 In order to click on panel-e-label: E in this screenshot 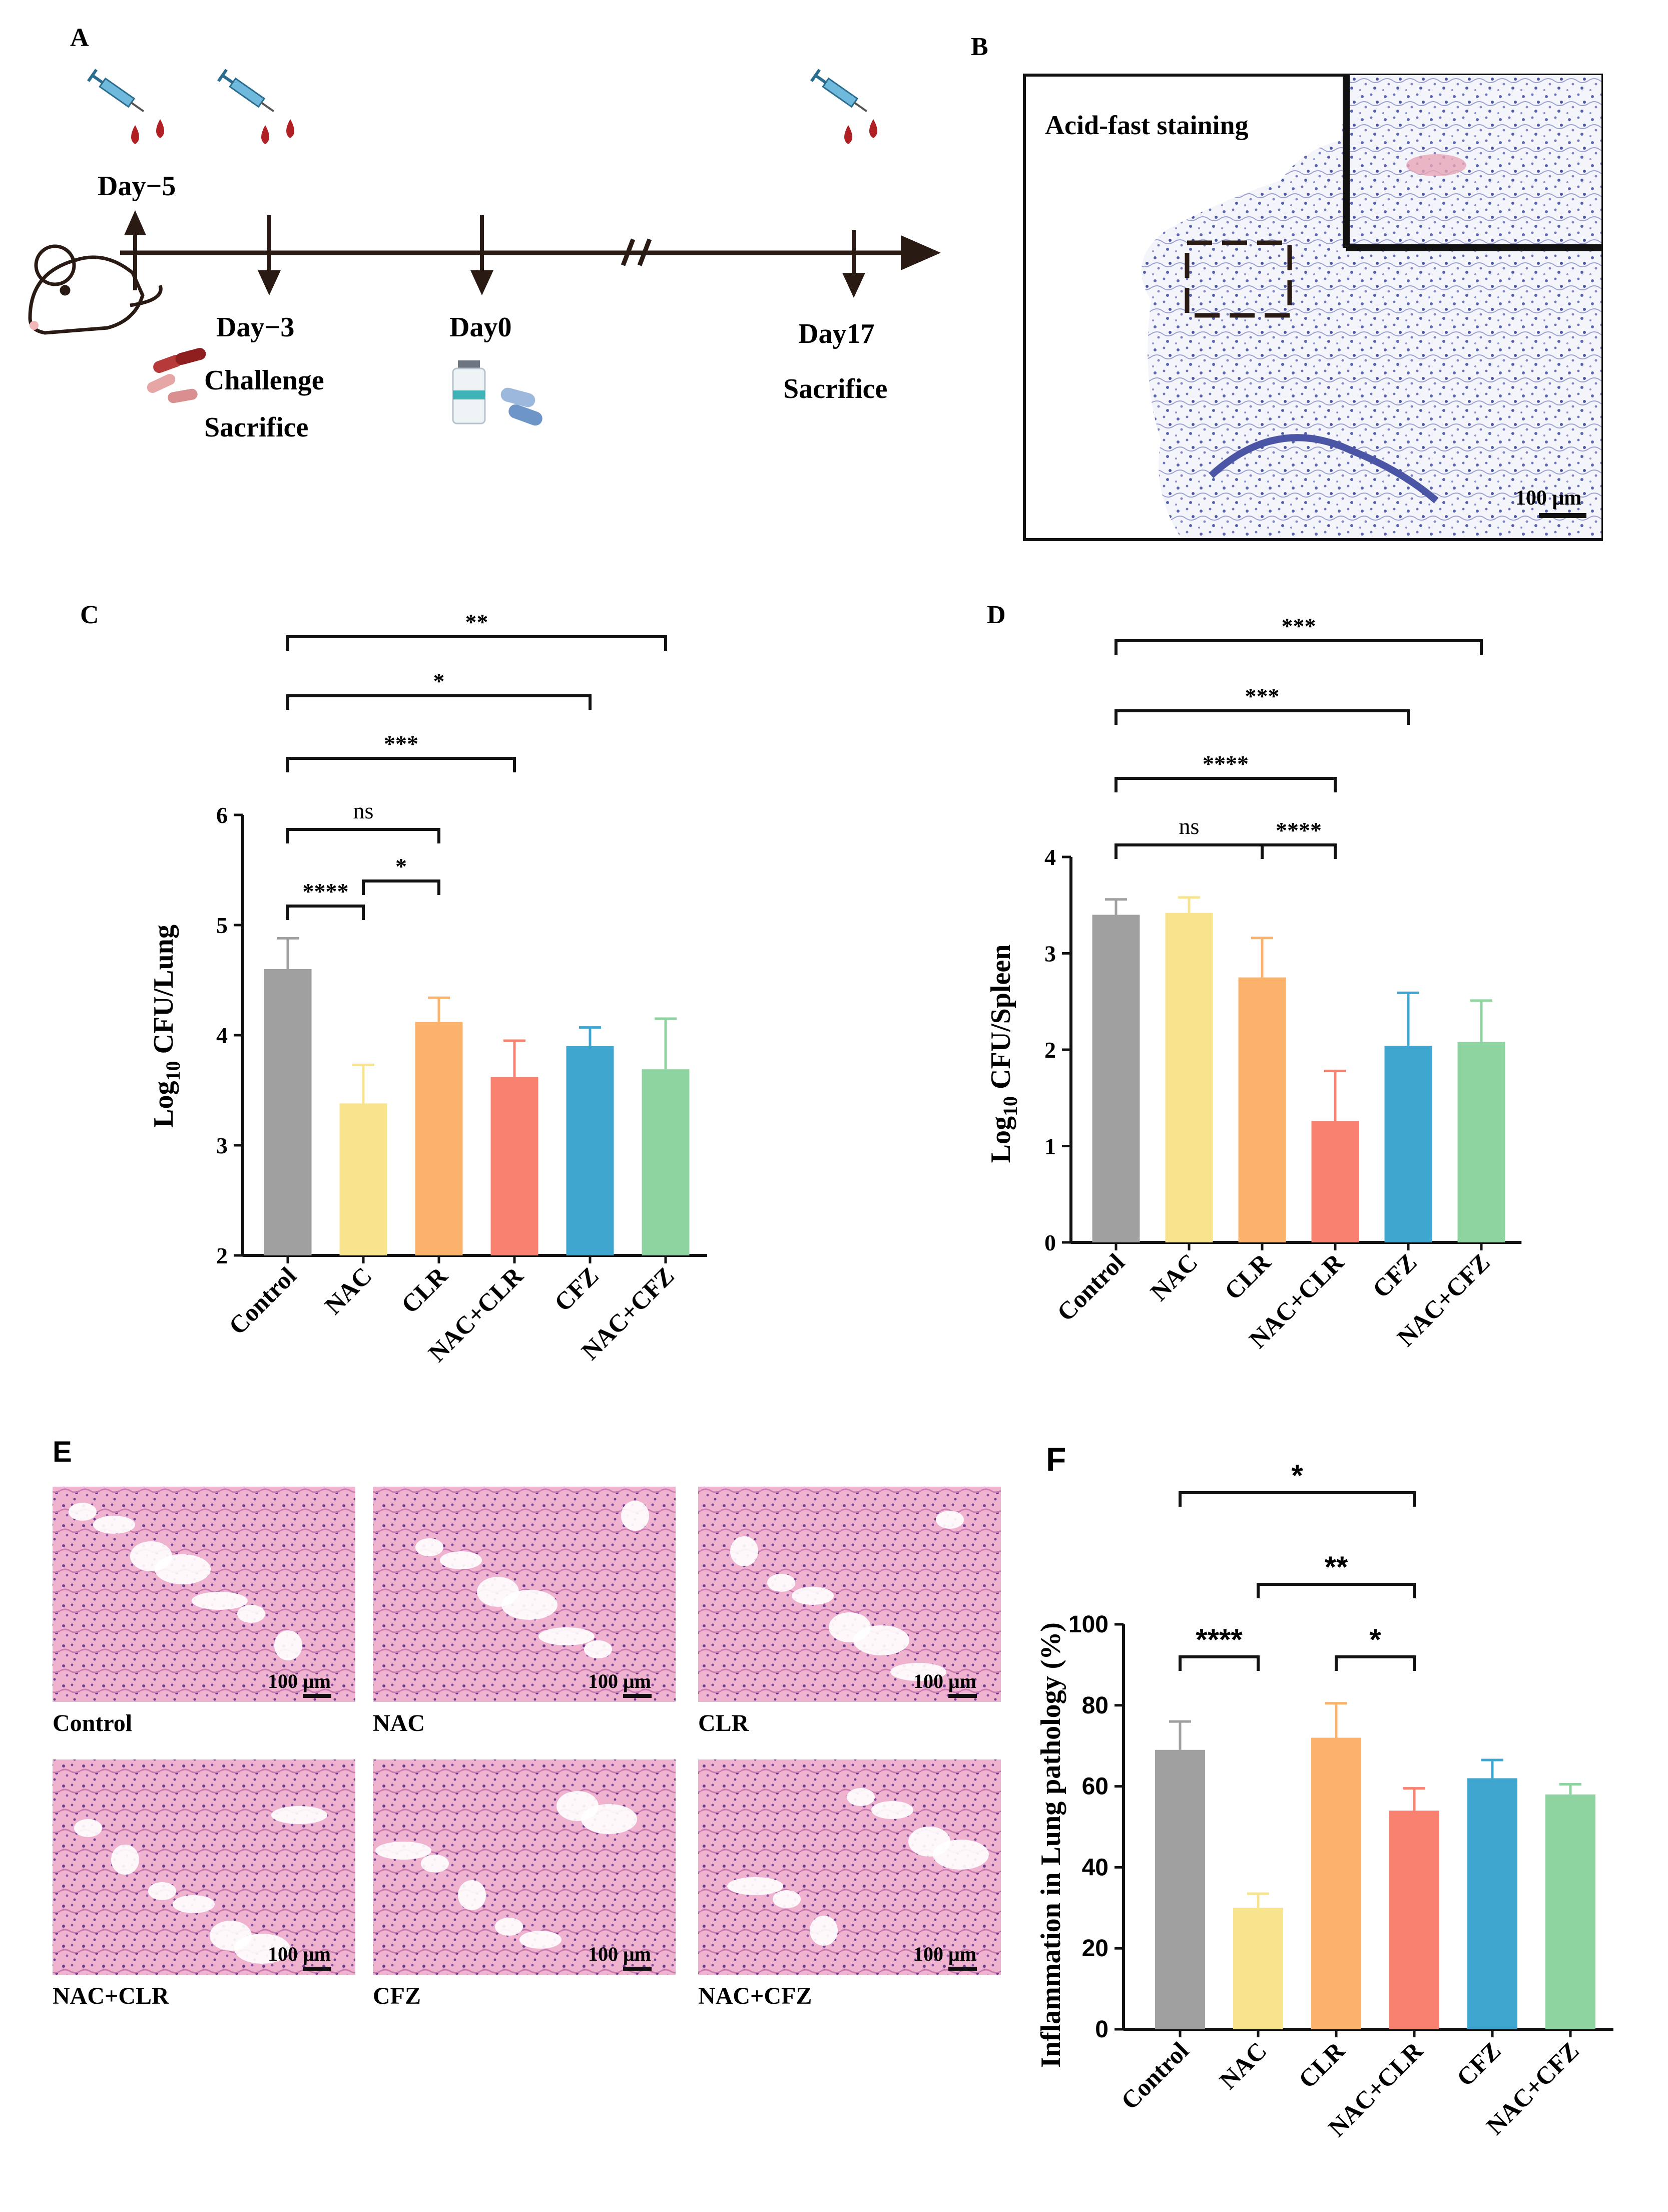, I will do `click(62, 1452)`.